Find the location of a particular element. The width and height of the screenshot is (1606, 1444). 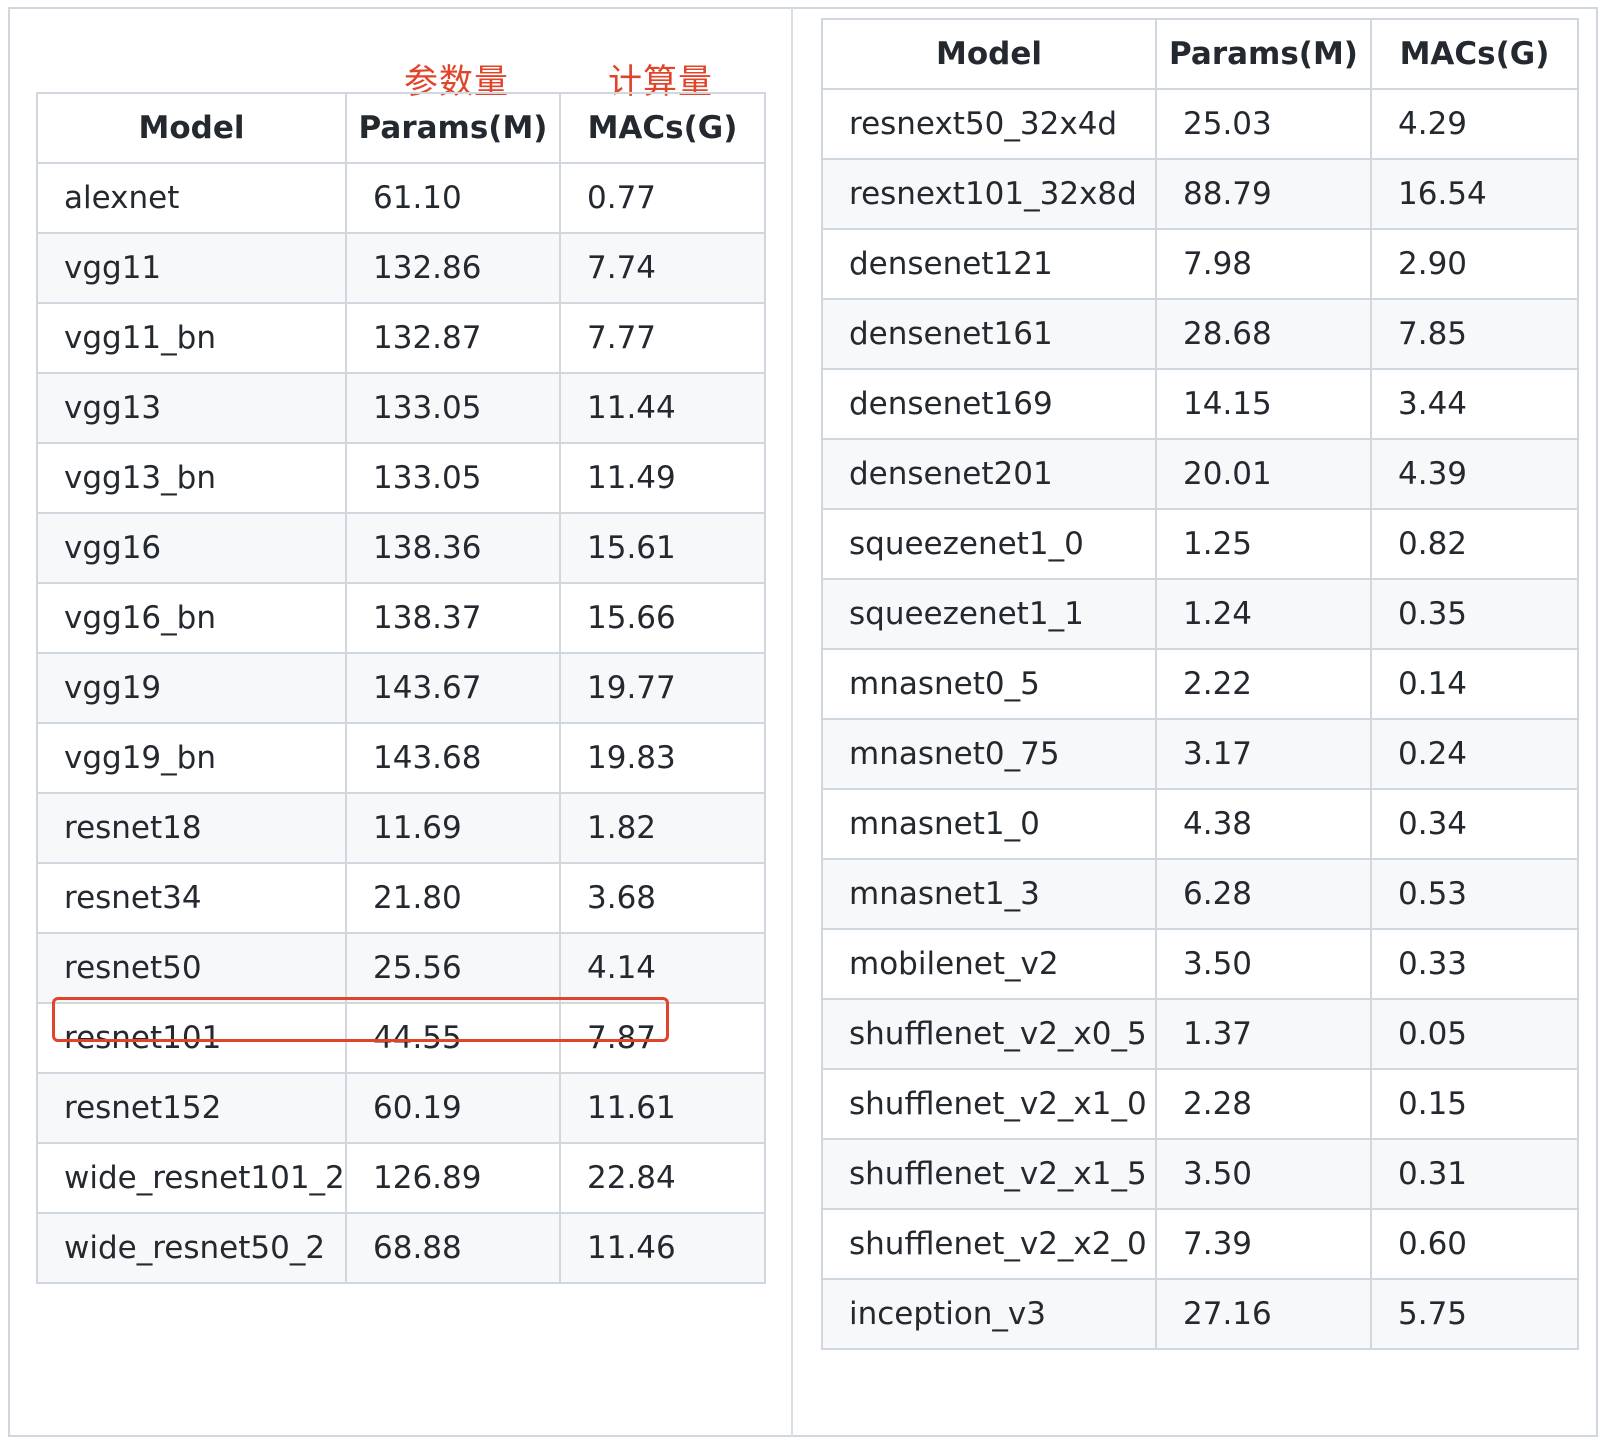

cell-macs: 0.15 is located at coordinates (1474, 1104).